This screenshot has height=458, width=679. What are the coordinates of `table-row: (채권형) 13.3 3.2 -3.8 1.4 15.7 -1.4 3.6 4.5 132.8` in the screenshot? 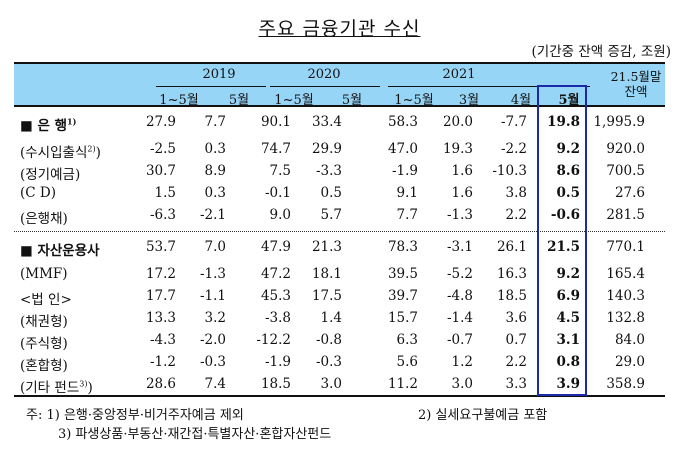 It's located at (339, 318).